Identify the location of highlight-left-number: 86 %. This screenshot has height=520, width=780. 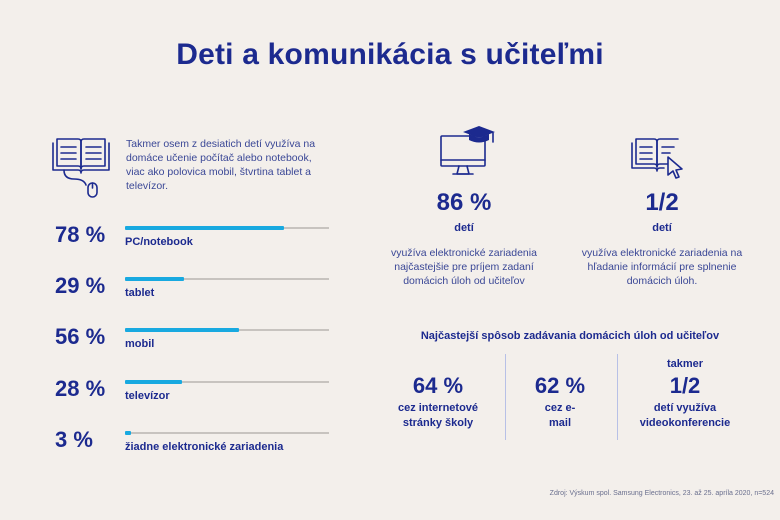
(464, 202).